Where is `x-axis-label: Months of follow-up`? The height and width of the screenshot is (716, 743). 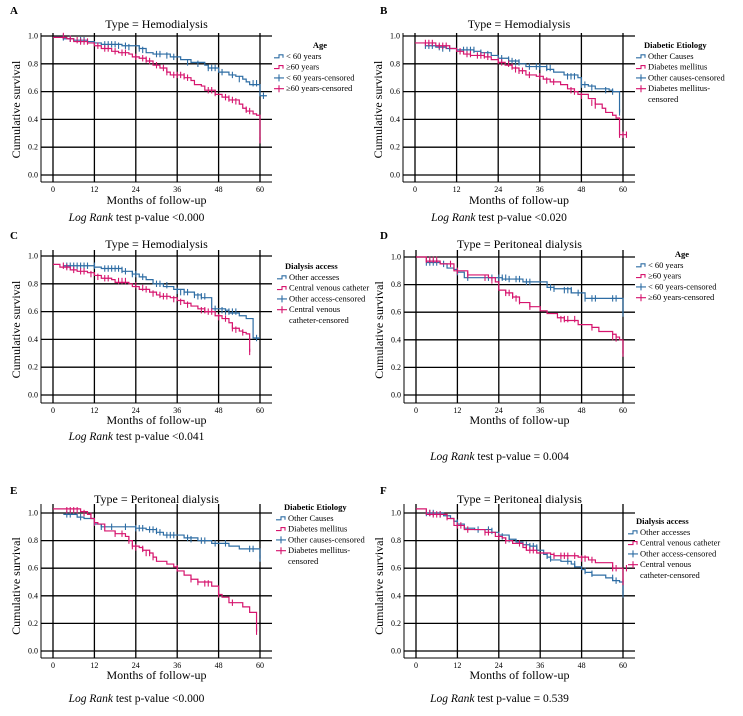
x-axis-label: Months of follow-up is located at coordinates (157, 200).